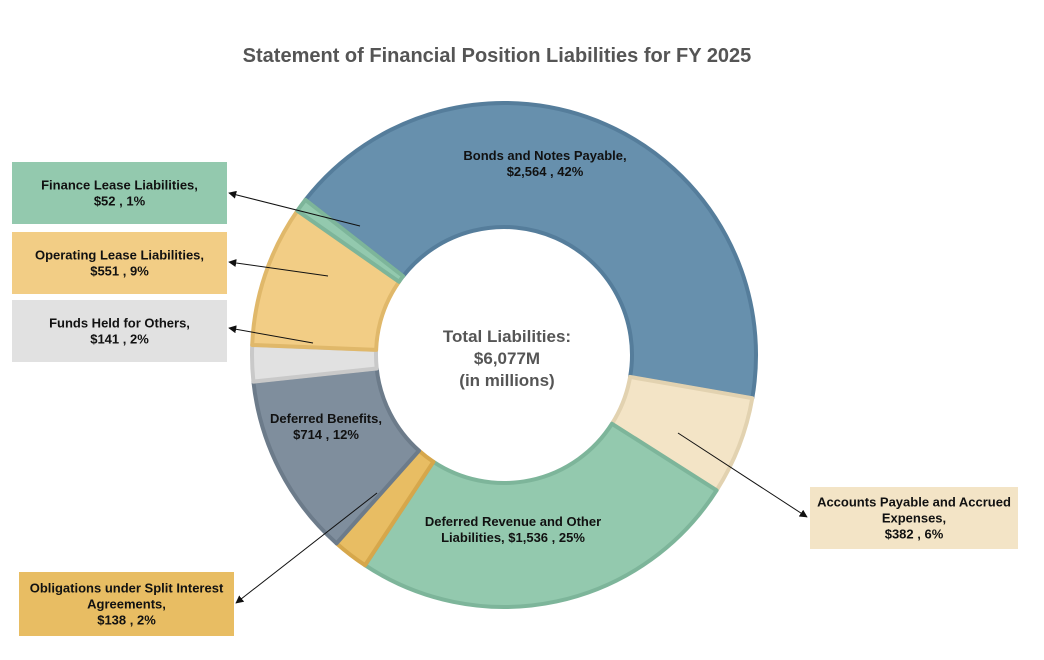  What do you see at coordinates (127, 588) in the screenshot?
I see `callout-label-line: Obligations under Split Interest` at bounding box center [127, 588].